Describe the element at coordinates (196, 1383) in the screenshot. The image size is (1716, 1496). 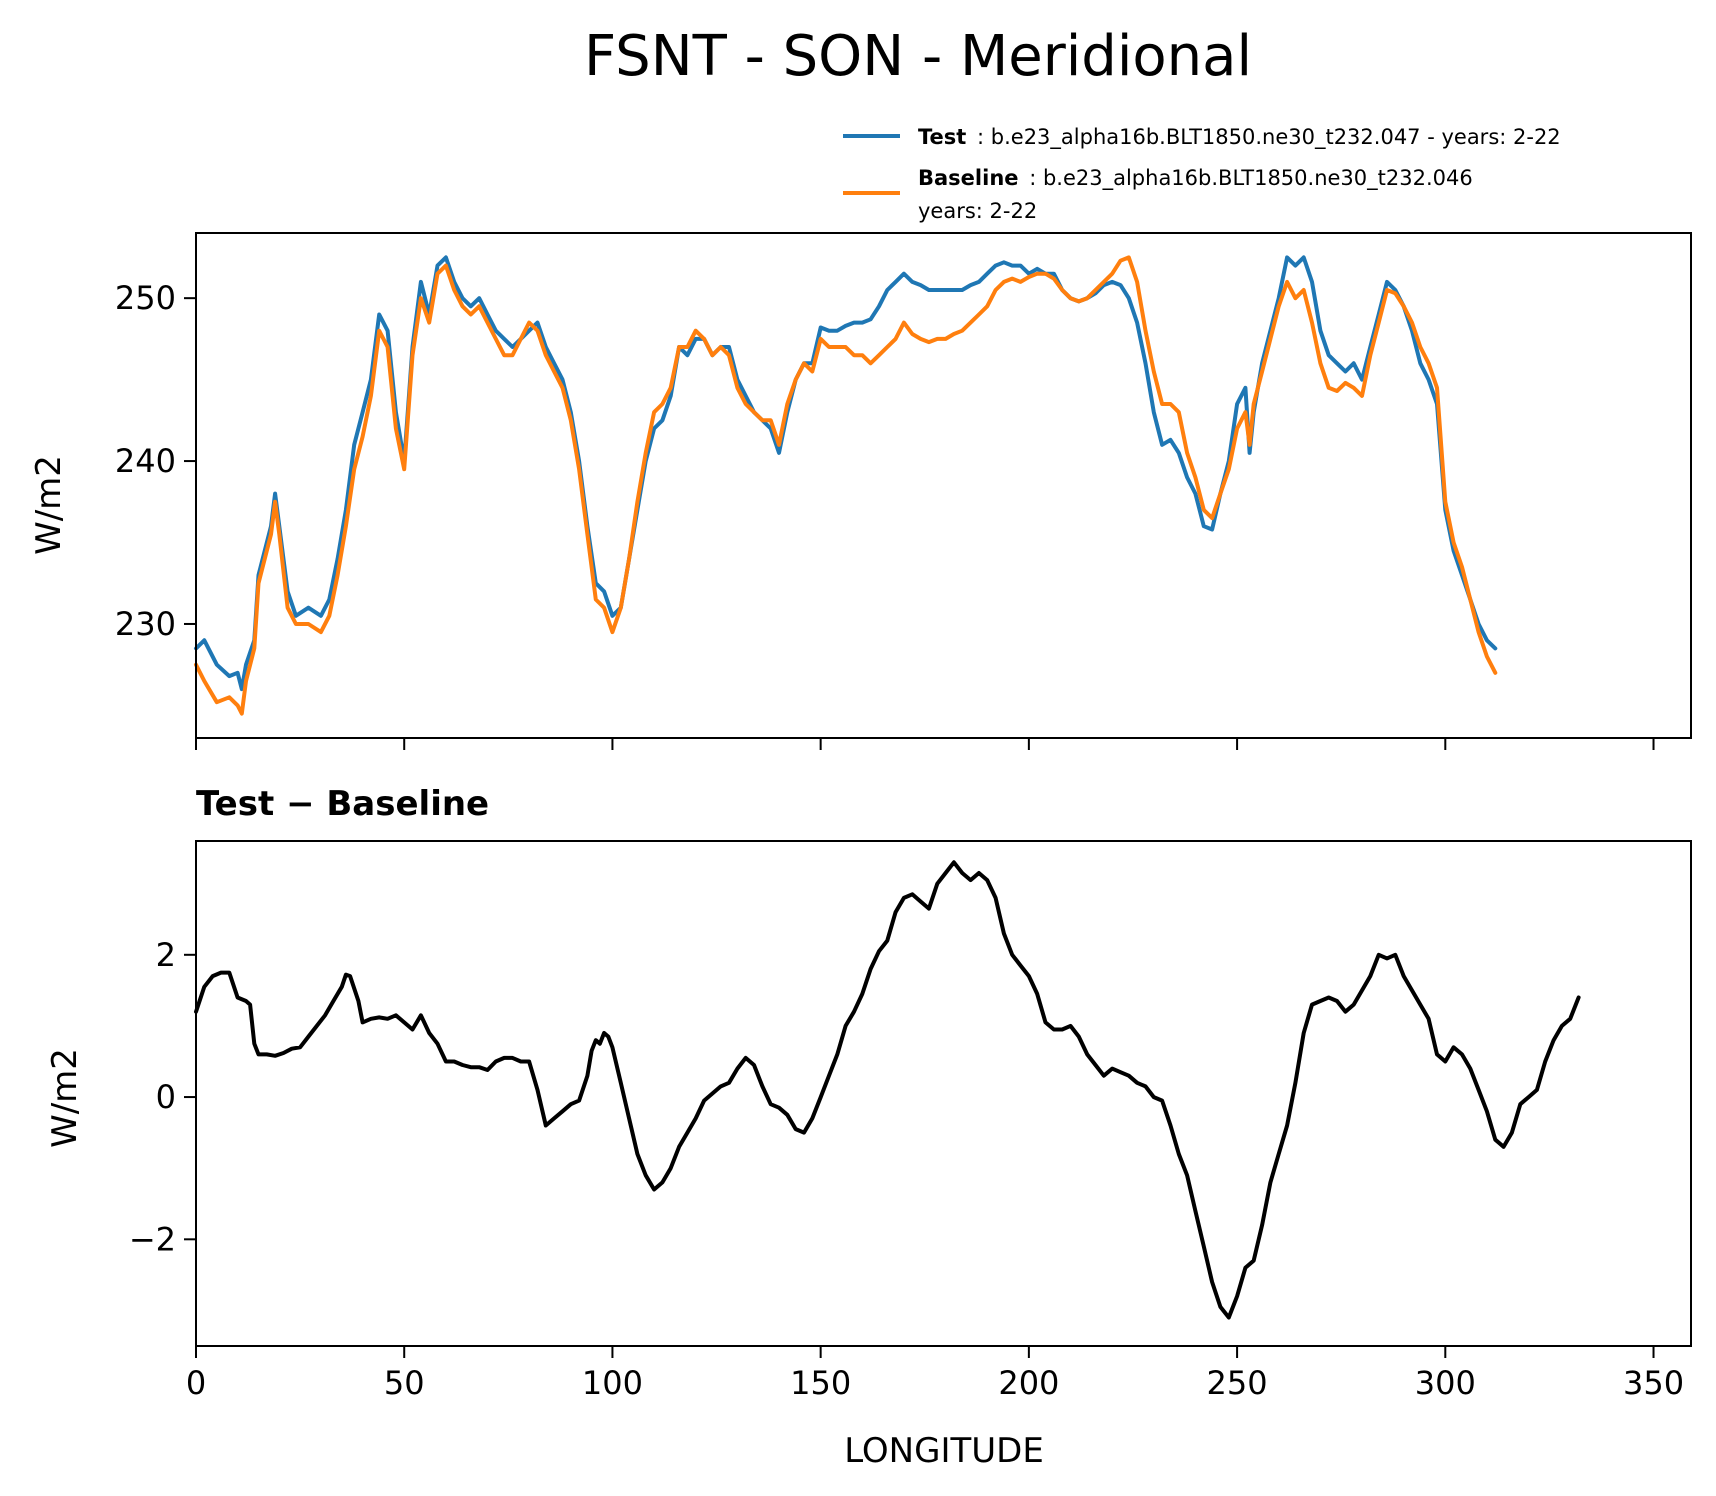
I see `bottom-x-tick-label: 0` at that location.